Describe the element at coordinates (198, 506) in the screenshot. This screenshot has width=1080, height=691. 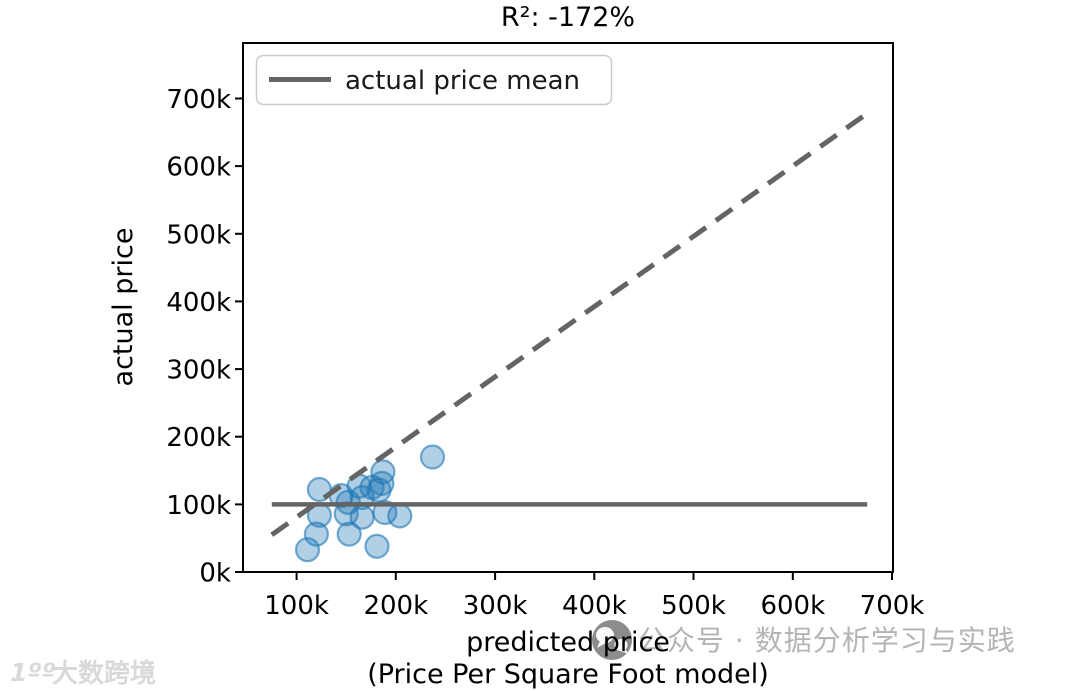
I see `y-tick-label: 100k` at that location.